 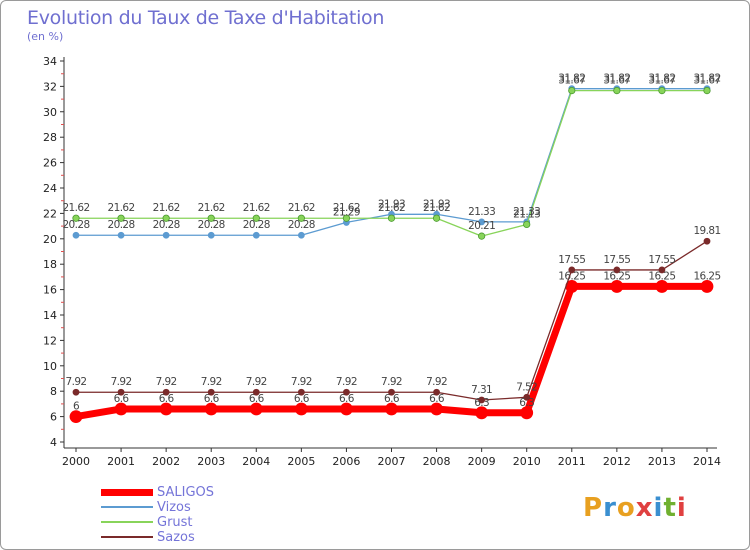 I want to click on y-tick-label: 30, so click(x=50, y=112).